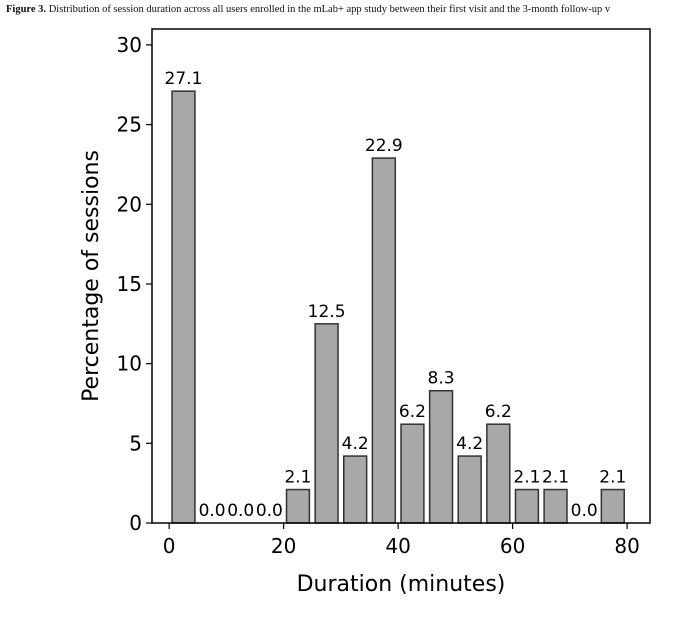  Describe the element at coordinates (184, 79) in the screenshot. I see `bar-value-label: 27.1` at that location.